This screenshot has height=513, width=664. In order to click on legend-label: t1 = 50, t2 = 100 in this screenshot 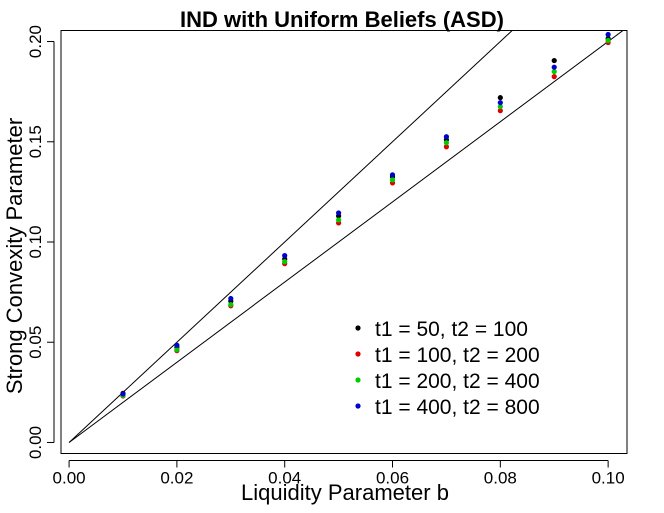, I will do `click(451, 329)`.